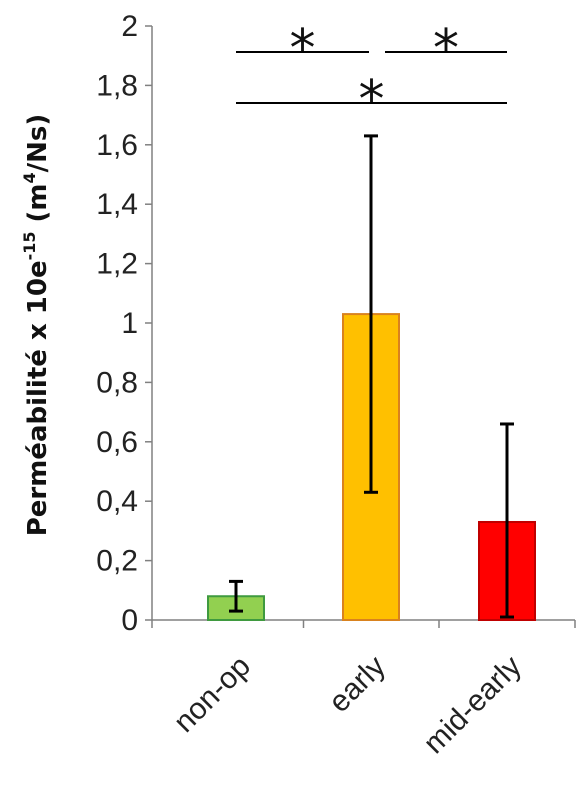 This screenshot has width=577, height=793. Describe the element at coordinates (129, 620) in the screenshot. I see `y-tick-label: 0` at that location.